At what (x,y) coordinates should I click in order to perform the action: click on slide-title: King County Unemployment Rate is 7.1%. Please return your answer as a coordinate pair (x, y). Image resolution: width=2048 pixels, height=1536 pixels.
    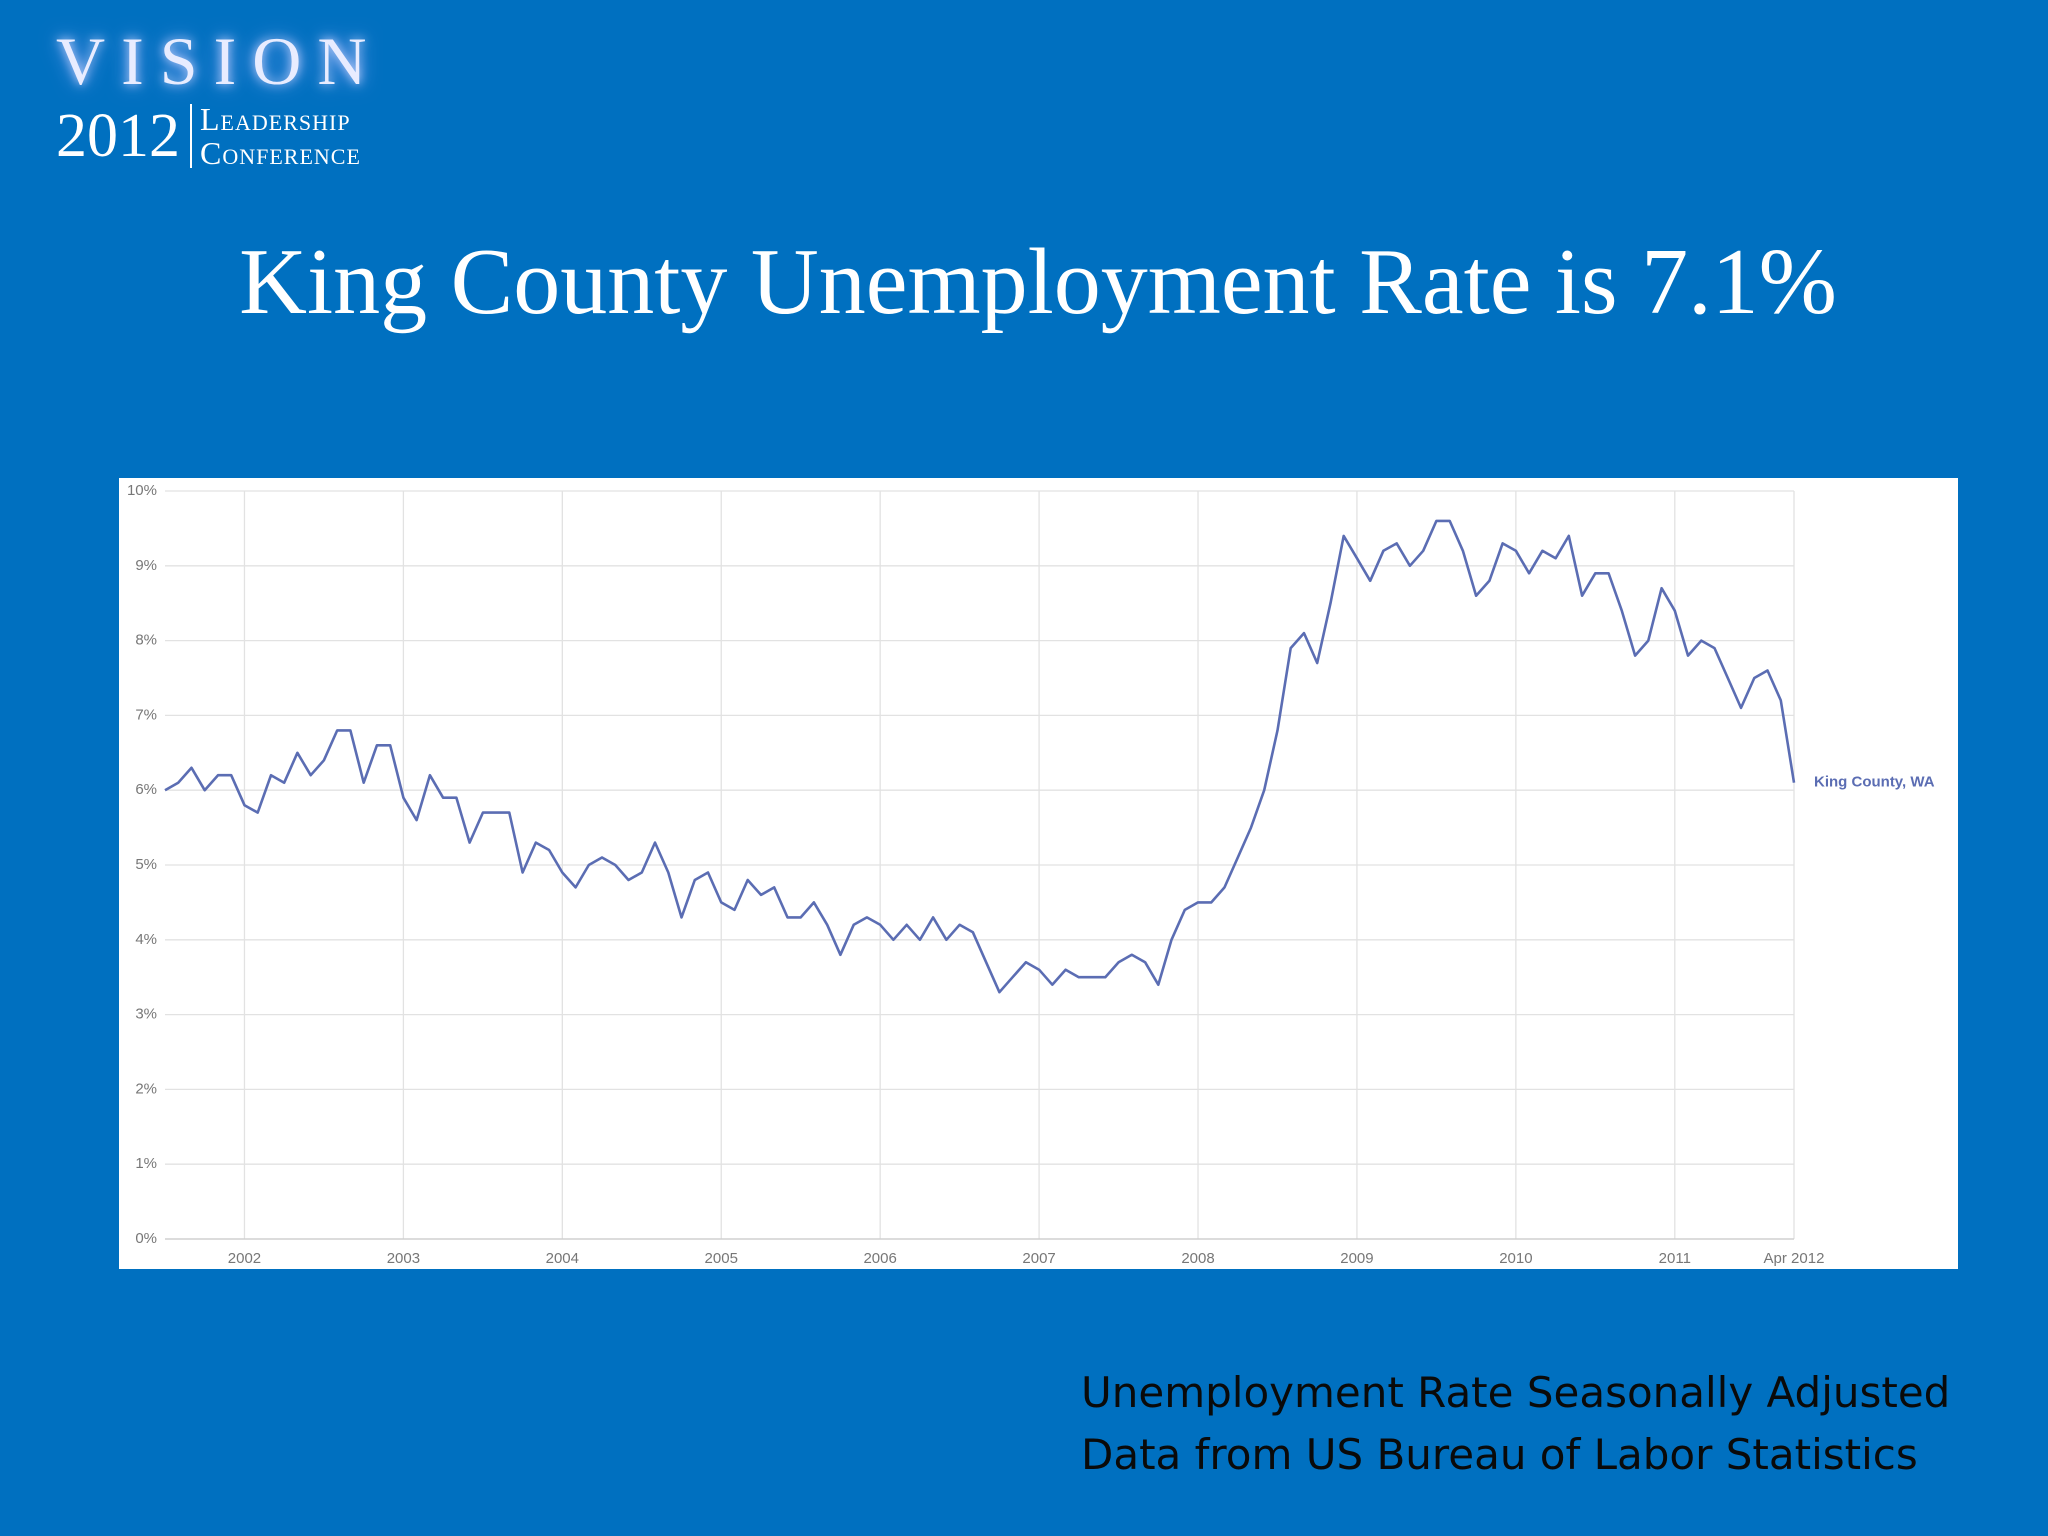
    Looking at the image, I should click on (1038, 282).